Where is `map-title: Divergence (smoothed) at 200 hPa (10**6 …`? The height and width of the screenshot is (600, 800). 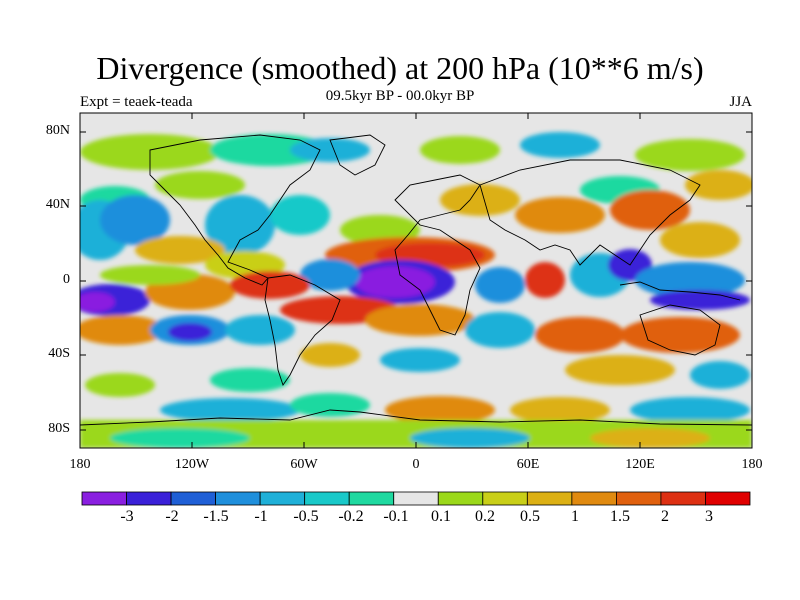 map-title: Divergence (smoothed) at 200 hPa (10**6 … is located at coordinates (400, 68).